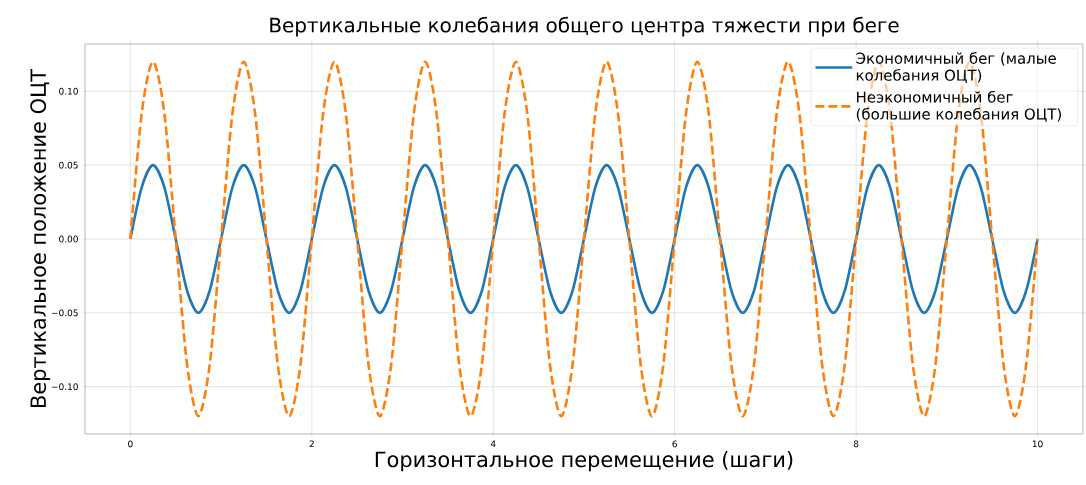 Image resolution: width=1086 pixels, height=485 pixels. What do you see at coordinates (68, 91) in the screenshot?
I see `y-tick-label: 0.10` at bounding box center [68, 91].